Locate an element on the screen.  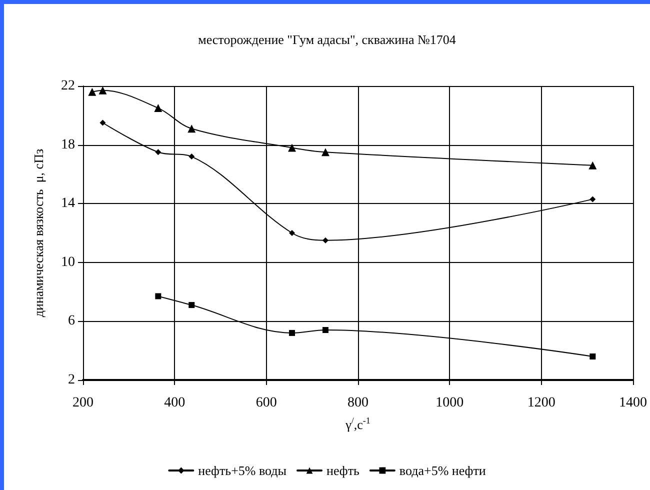
x-tick-label: 1200 is located at coordinates (541, 403).